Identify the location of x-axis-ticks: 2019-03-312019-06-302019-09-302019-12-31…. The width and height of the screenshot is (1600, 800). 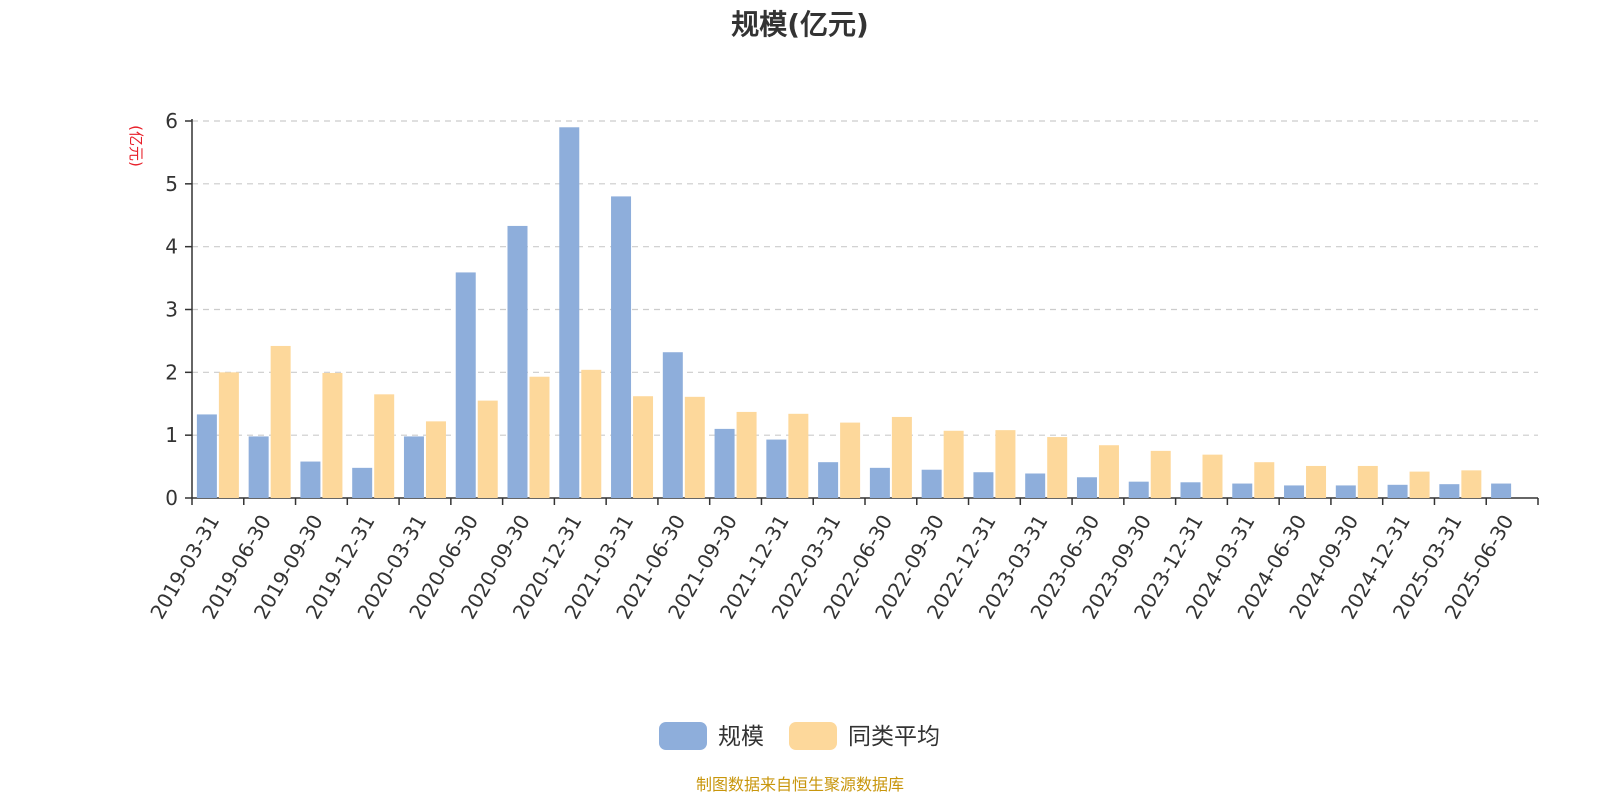
(842, 560).